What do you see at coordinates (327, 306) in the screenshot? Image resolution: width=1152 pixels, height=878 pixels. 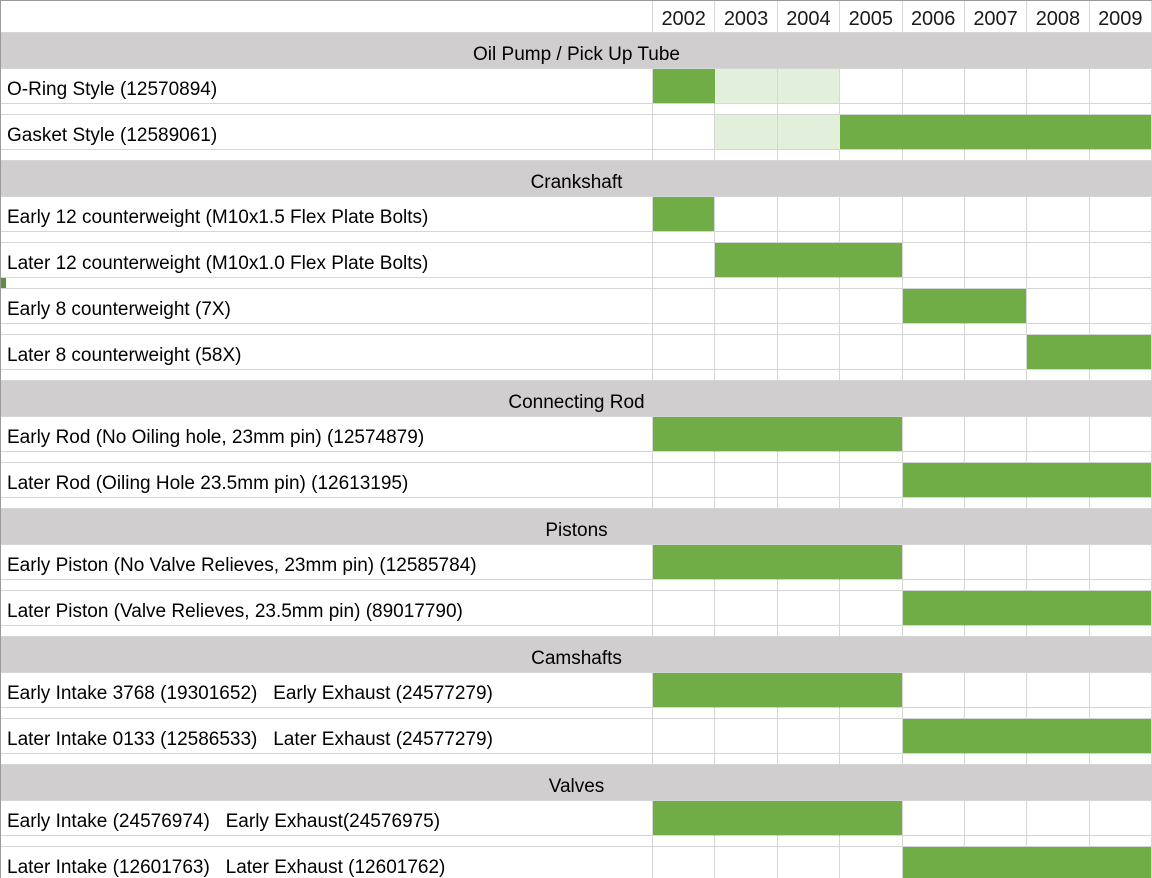 I see `part-label-cell: Early 8 counterweight (7X)` at bounding box center [327, 306].